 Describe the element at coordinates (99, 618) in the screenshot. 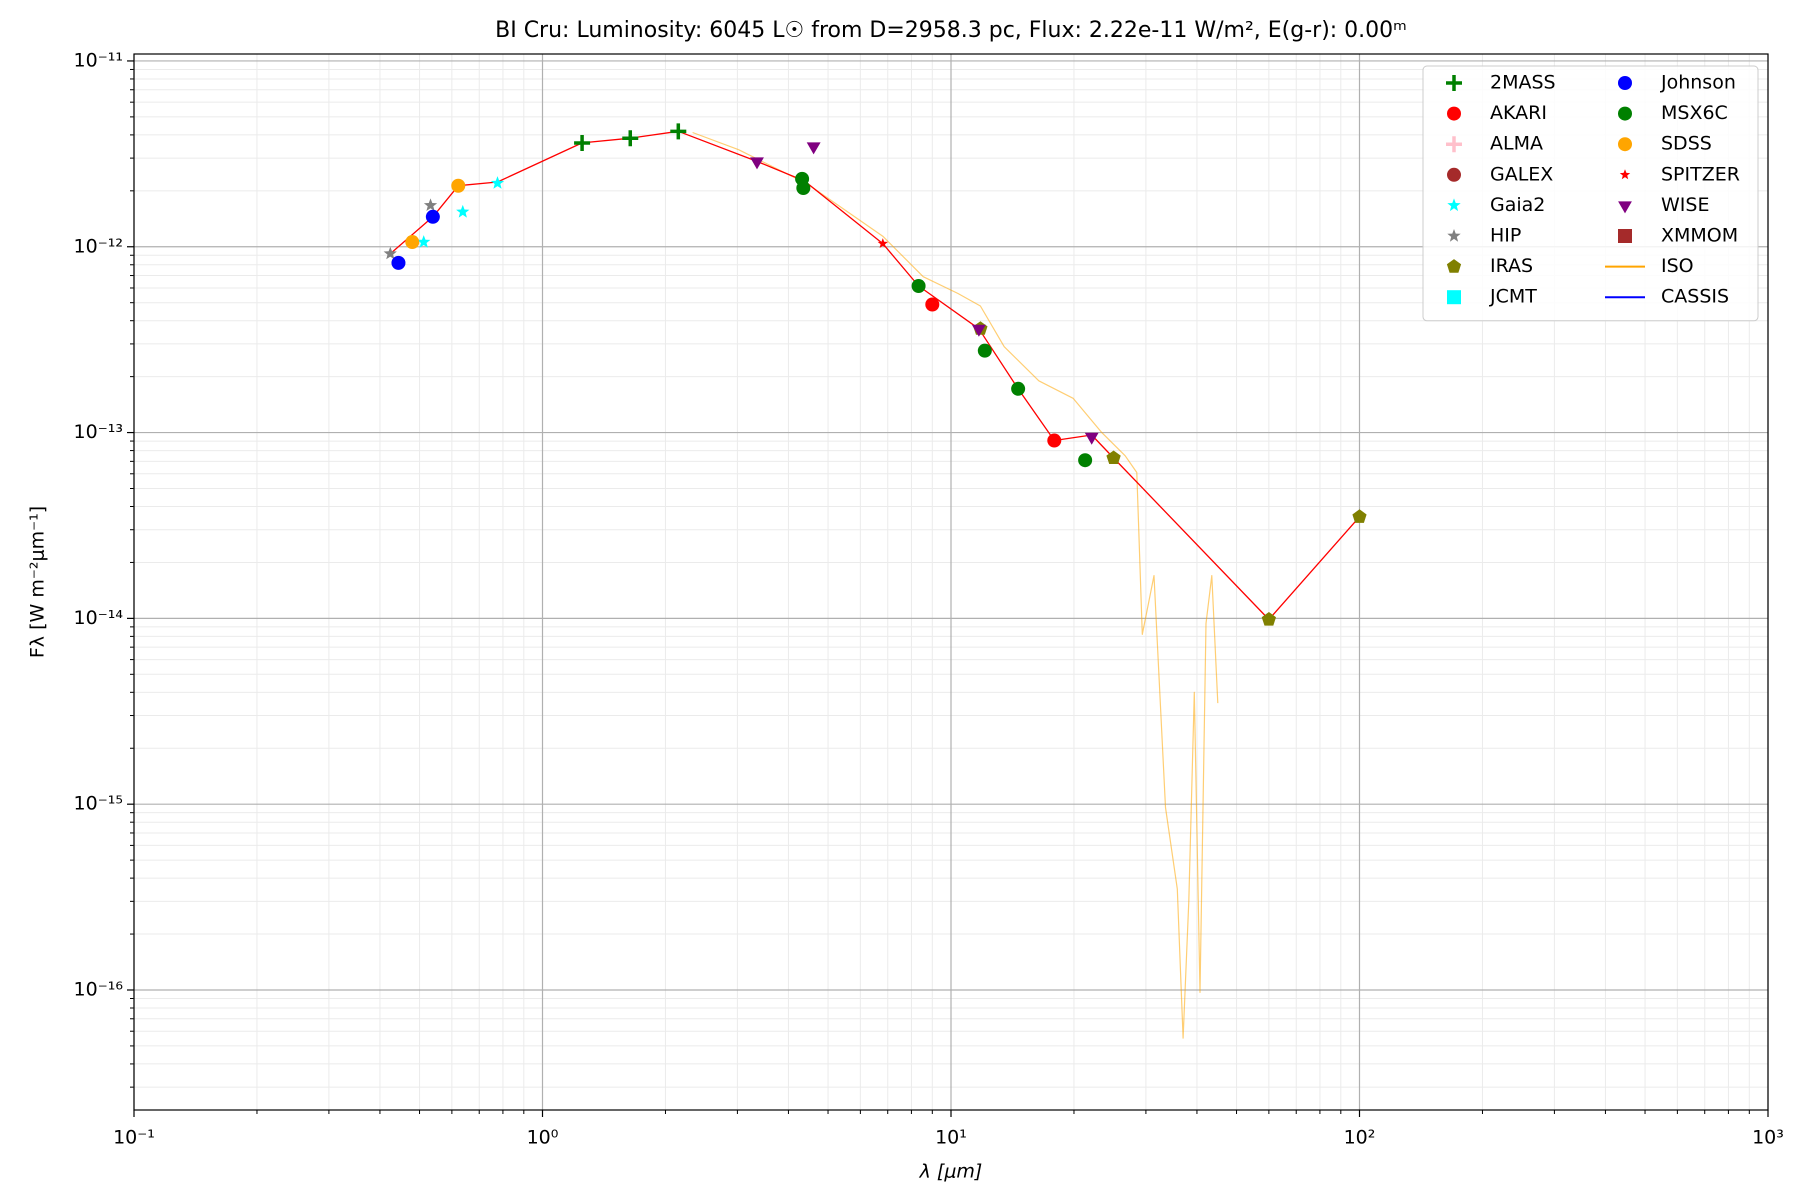

I see `y-tick-label: 10⁻¹⁴` at that location.